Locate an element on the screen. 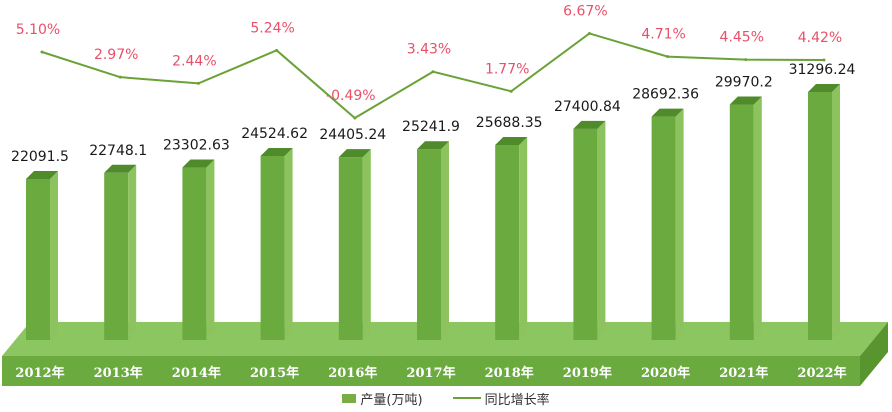 The height and width of the screenshot is (412, 892). x-tick-label: 2016年 is located at coordinates (352, 373).